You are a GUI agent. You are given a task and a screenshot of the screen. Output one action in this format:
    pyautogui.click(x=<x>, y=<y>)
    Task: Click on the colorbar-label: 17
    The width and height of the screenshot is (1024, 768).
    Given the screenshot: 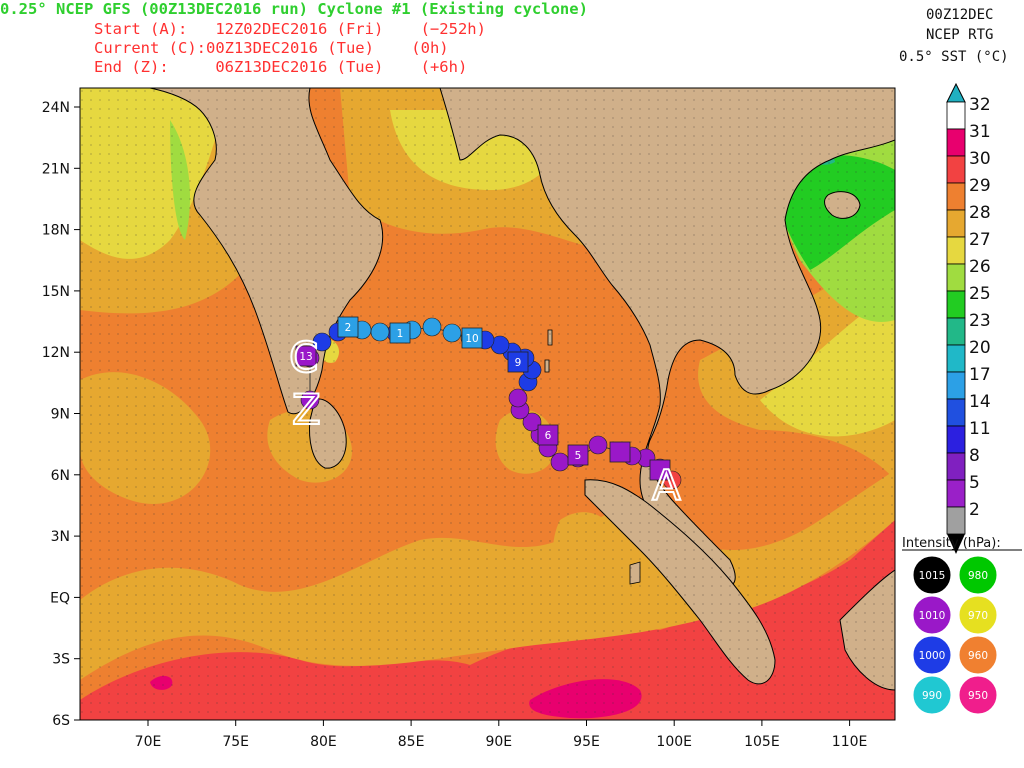 What is the action you would take?
    pyautogui.click(x=980, y=375)
    